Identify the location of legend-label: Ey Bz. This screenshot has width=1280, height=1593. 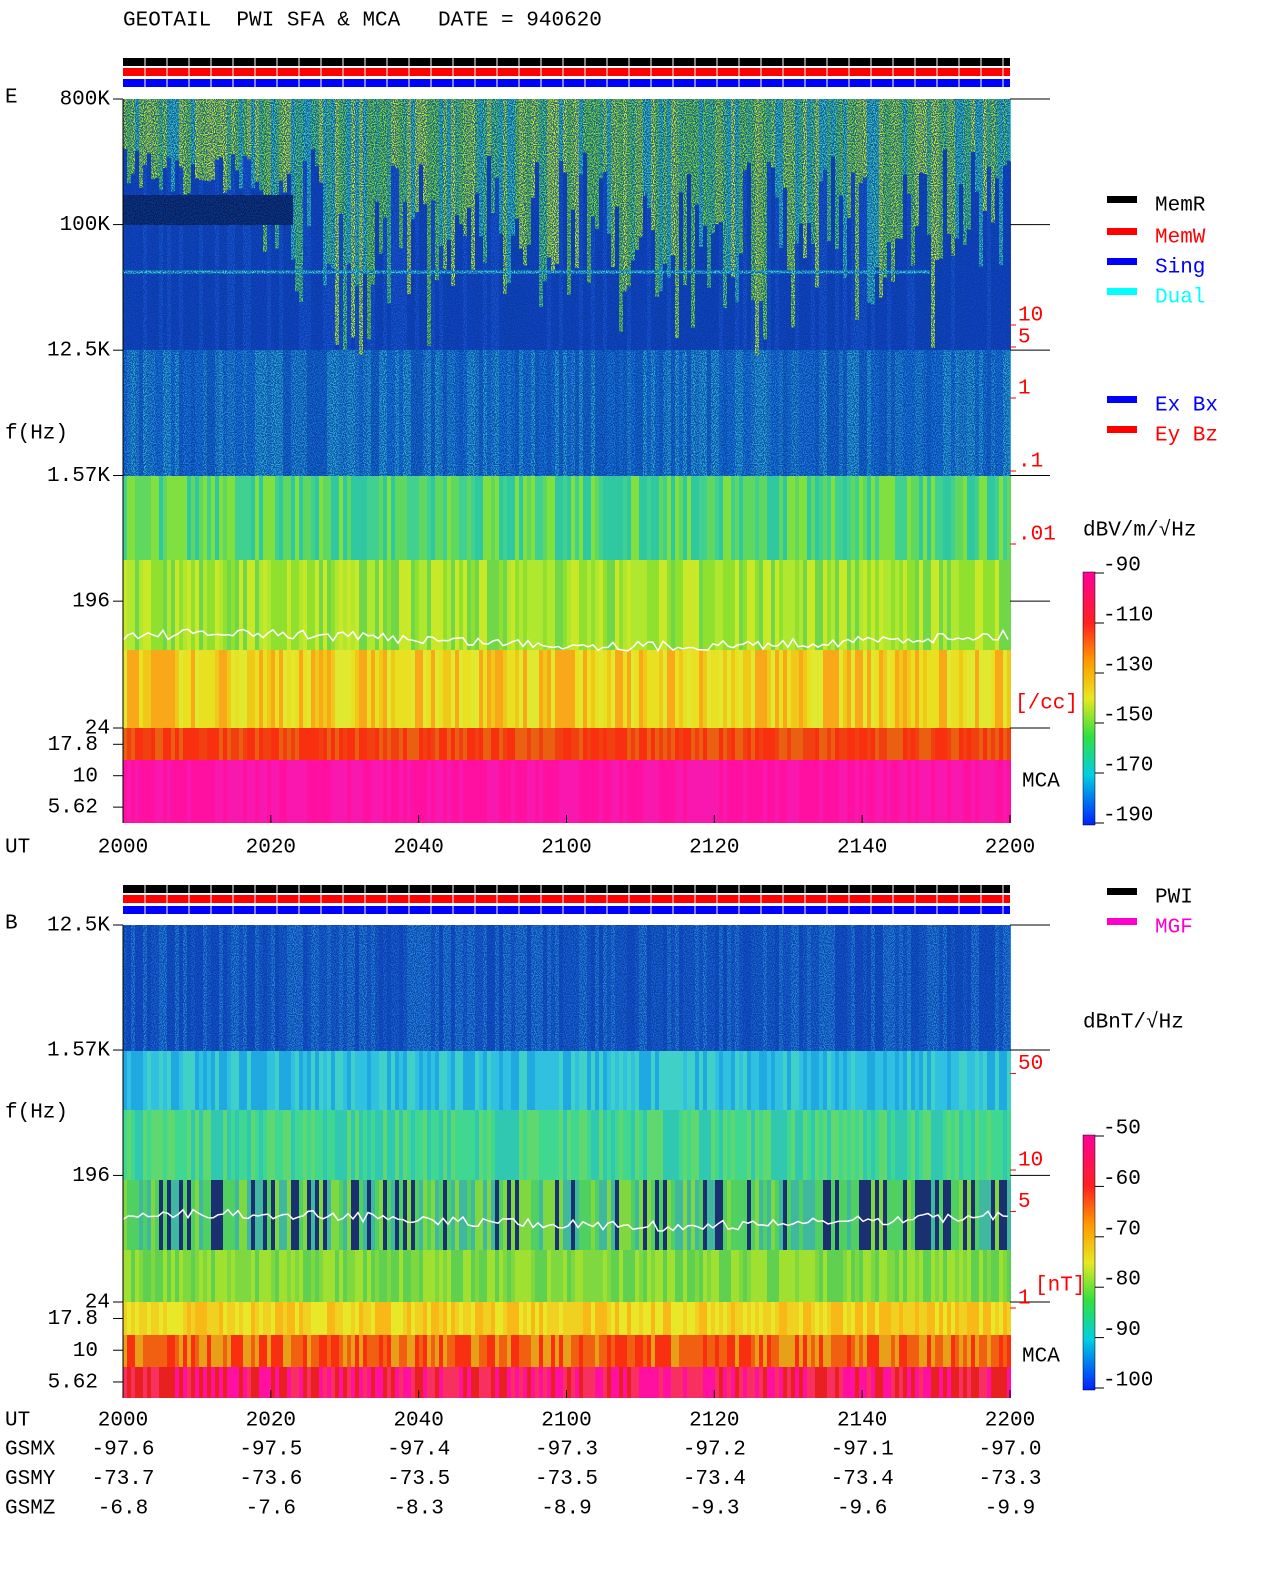
(1186, 436).